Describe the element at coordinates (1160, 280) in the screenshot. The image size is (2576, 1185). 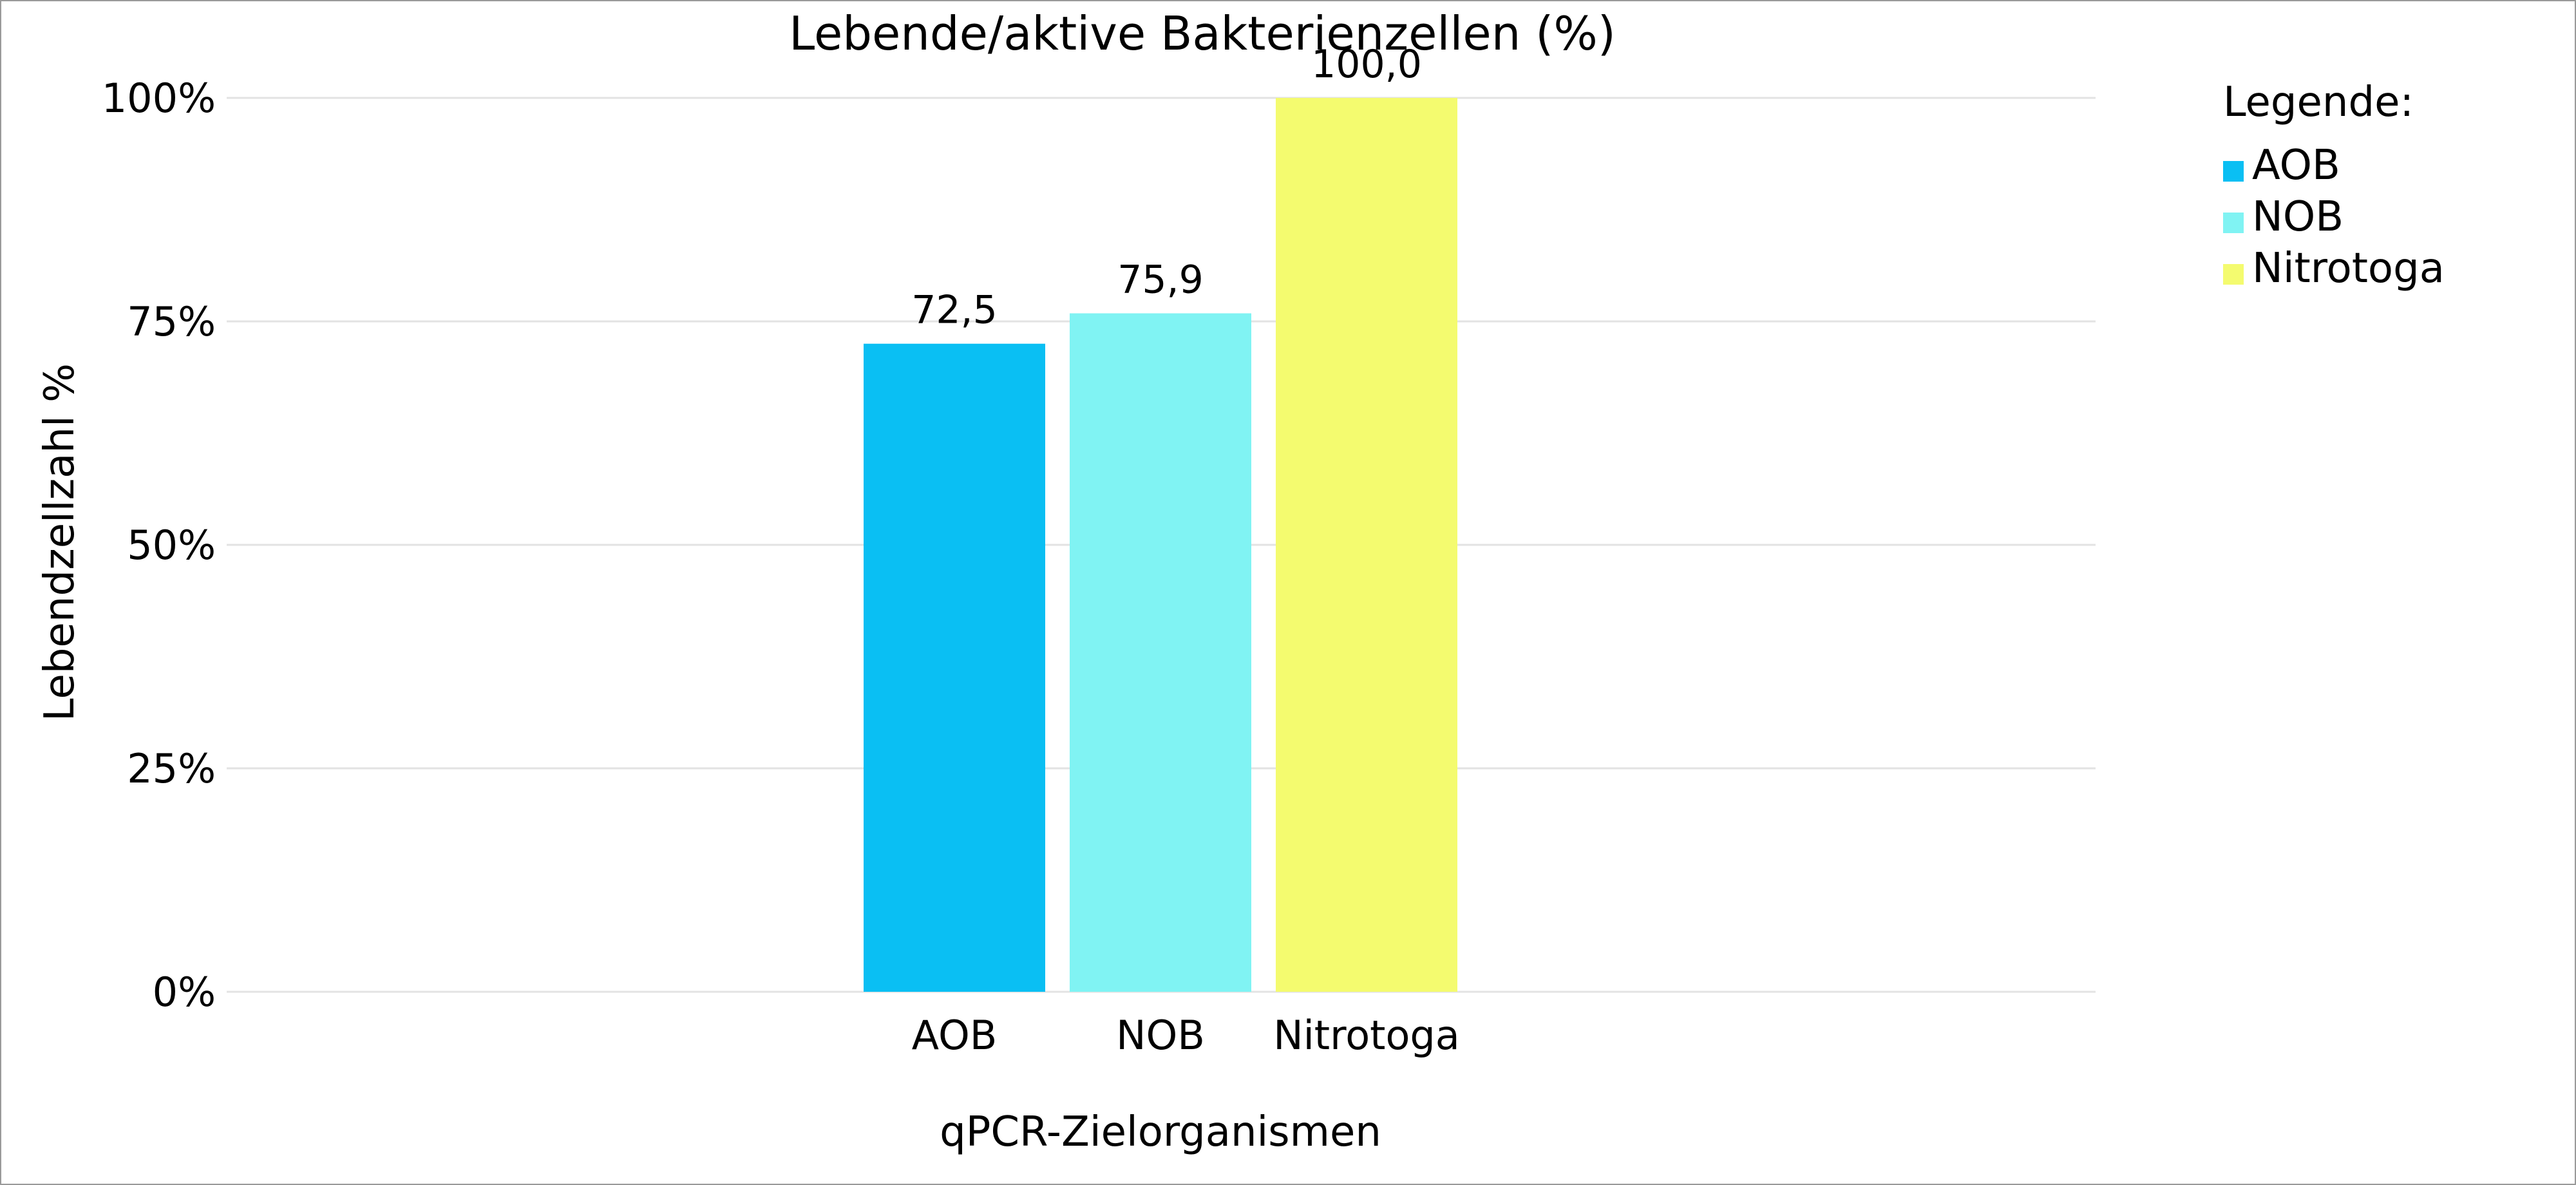
I see `data-label-nob: 75,9` at that location.